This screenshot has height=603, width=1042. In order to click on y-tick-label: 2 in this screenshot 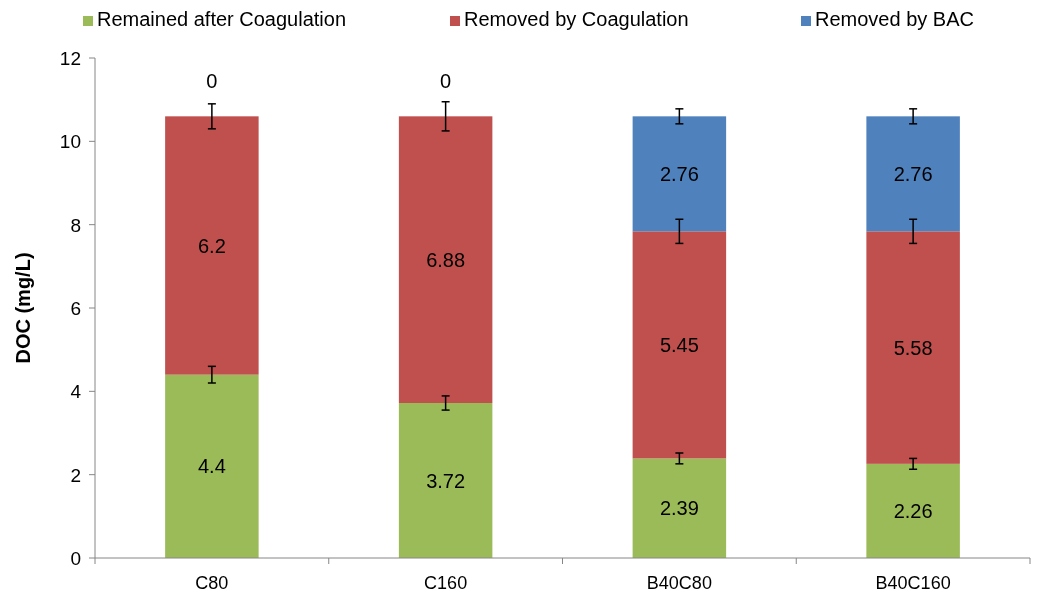, I will do `click(75, 475)`.